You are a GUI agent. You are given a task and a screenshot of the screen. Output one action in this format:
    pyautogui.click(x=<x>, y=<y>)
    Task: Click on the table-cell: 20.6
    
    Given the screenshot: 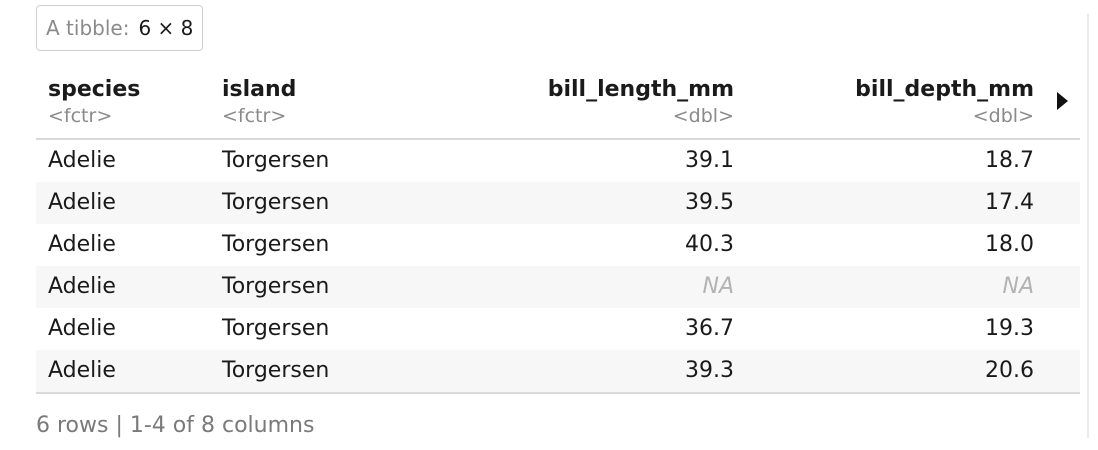 What is the action you would take?
    pyautogui.click(x=1009, y=370)
    